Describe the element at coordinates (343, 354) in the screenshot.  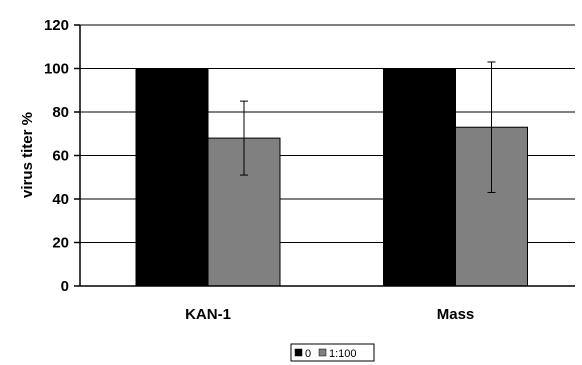
I see `legend-label: 1:100` at that location.